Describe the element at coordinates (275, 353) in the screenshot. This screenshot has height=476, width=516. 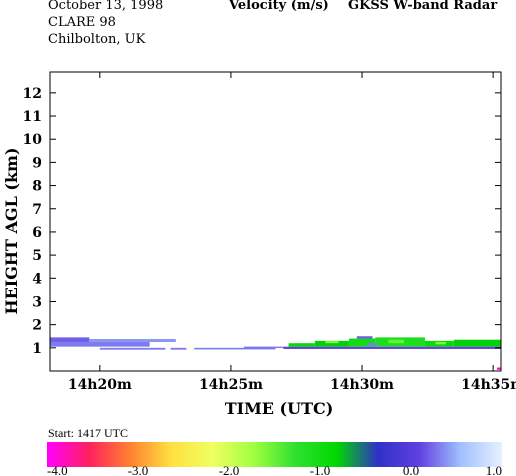
I see `echo-cells` at that location.